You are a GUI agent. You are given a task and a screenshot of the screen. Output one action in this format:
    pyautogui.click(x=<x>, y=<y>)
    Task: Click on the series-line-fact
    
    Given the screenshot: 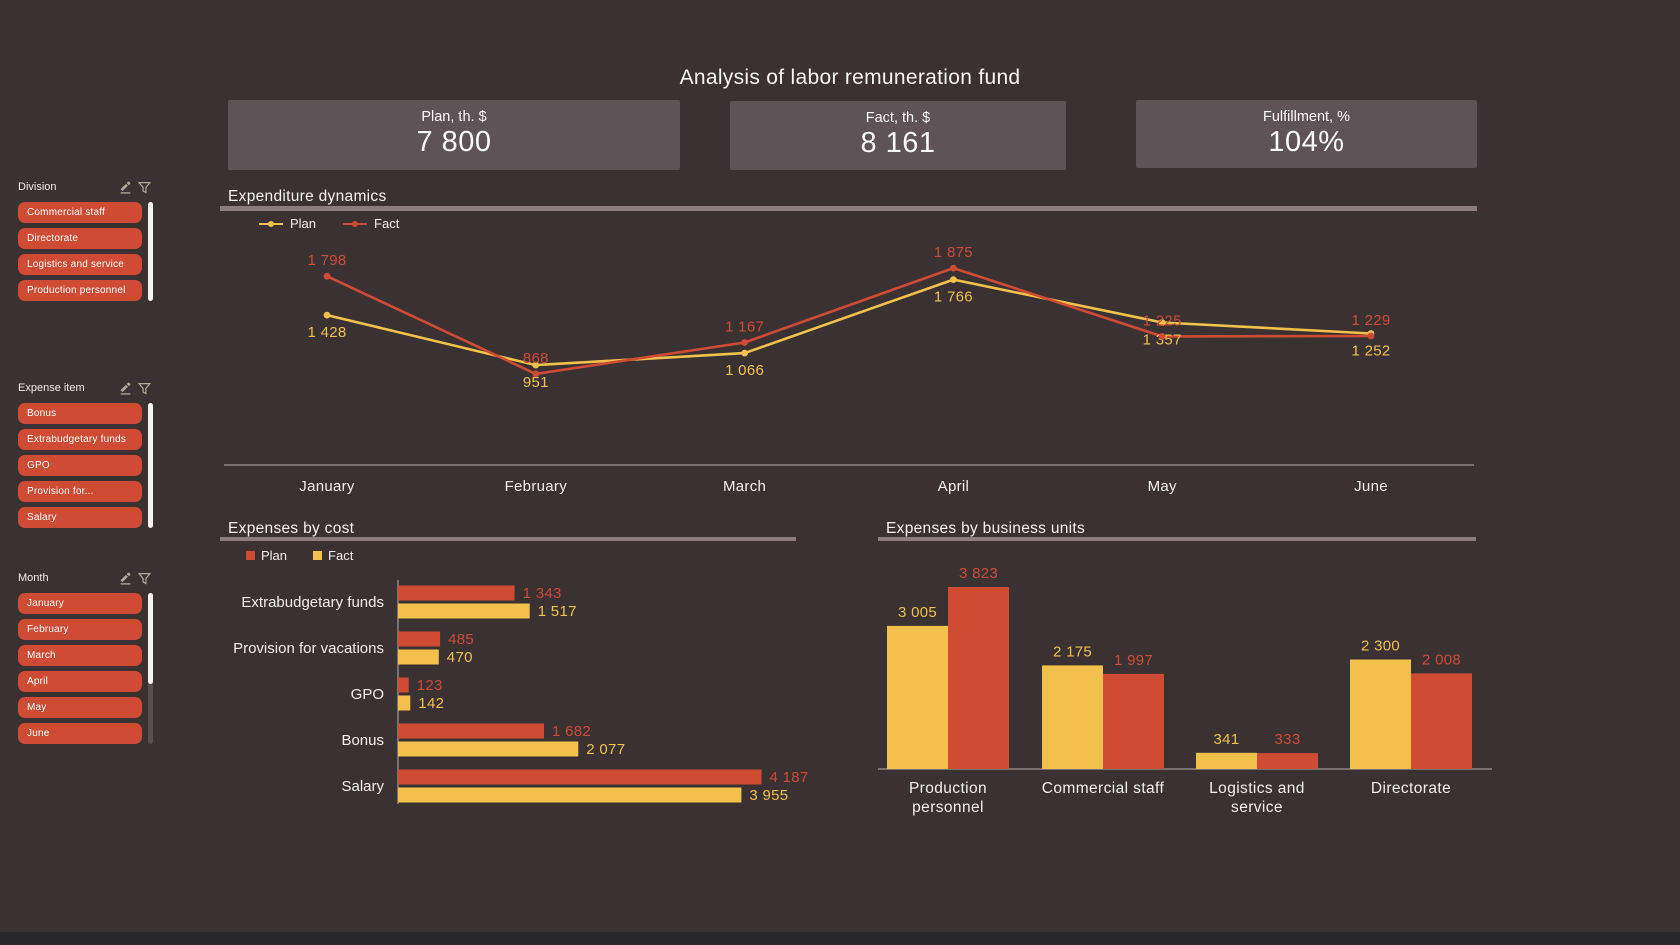 What is the action you would take?
    pyautogui.click(x=849, y=321)
    